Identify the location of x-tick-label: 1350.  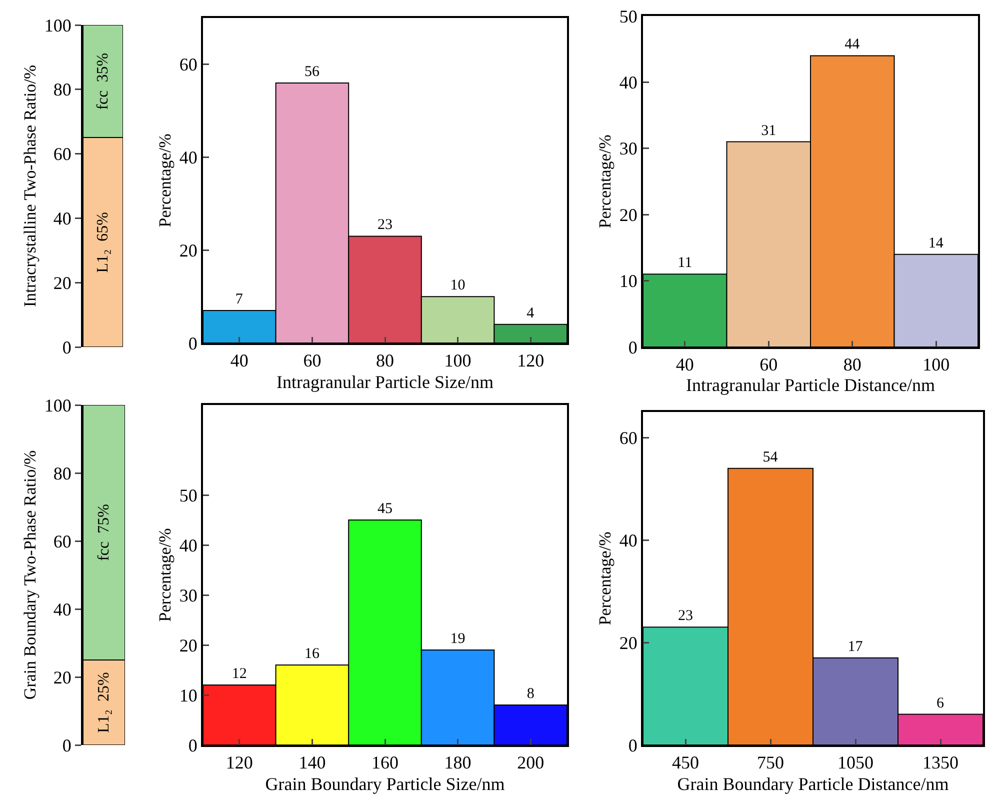
(940, 762).